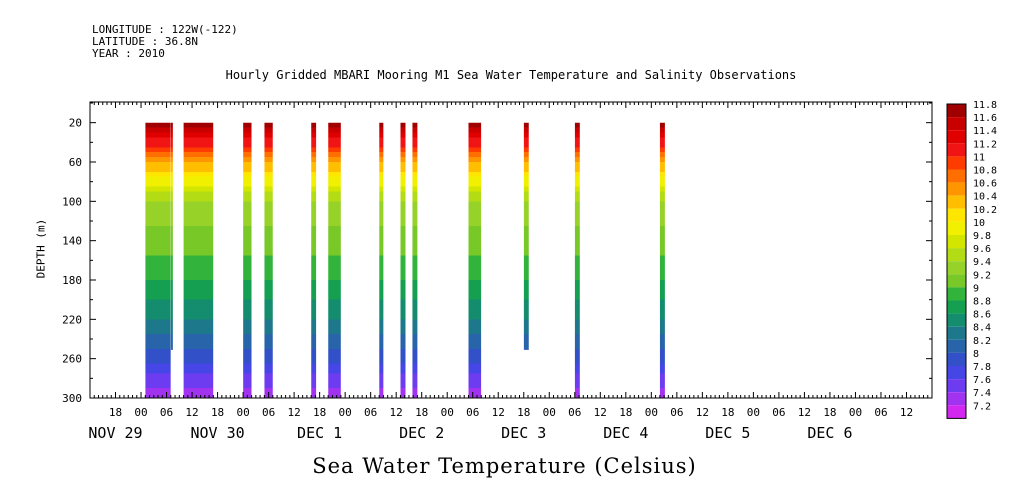  I want to click on colorbar-label: 11, so click(979, 157).